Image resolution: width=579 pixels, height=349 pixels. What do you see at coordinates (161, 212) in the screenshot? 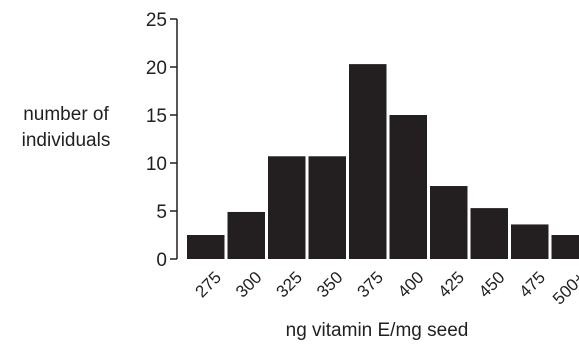
I see `y-tick-label-5: 5` at bounding box center [161, 212].